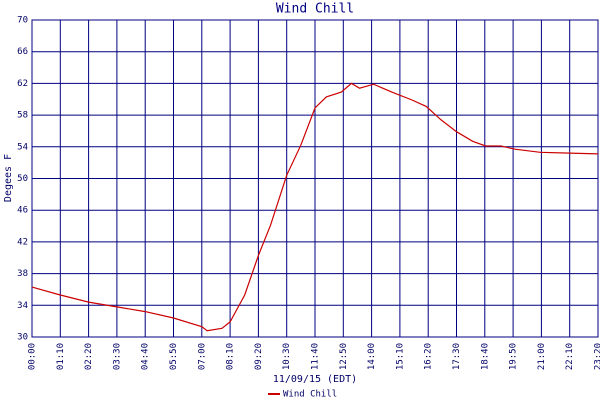 Image resolution: width=600 pixels, height=400 pixels. What do you see at coordinates (457, 356) in the screenshot?
I see `x-tick-label: 17:30` at bounding box center [457, 356].